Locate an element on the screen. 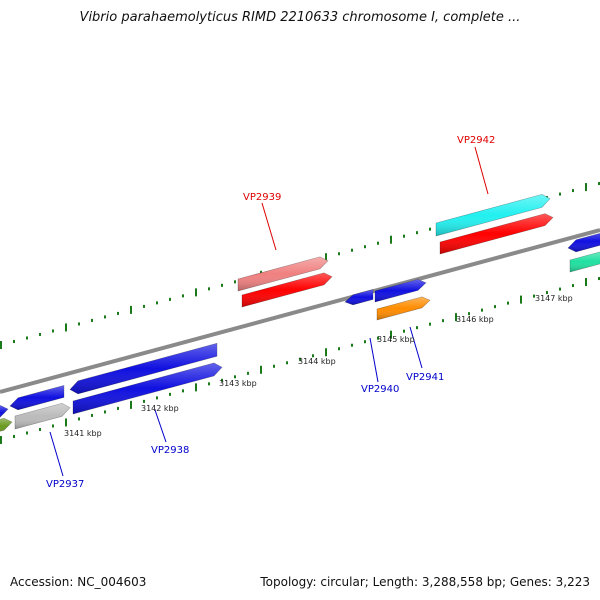  gene-vp2938-blue is located at coordinates (147, 388).